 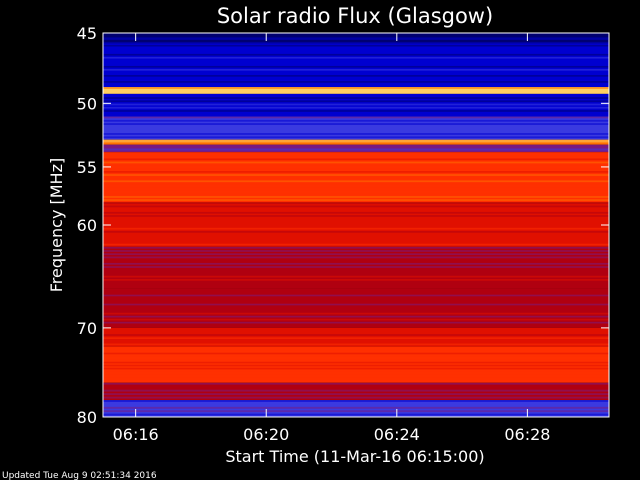 What do you see at coordinates (397, 434) in the screenshot?
I see `x-tick-label: 06:24` at bounding box center [397, 434].